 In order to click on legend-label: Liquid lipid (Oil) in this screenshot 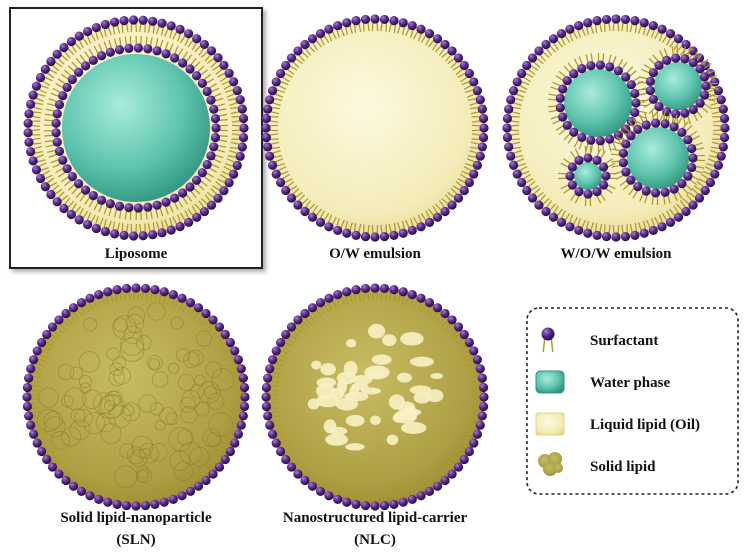, I will do `click(645, 425)`.